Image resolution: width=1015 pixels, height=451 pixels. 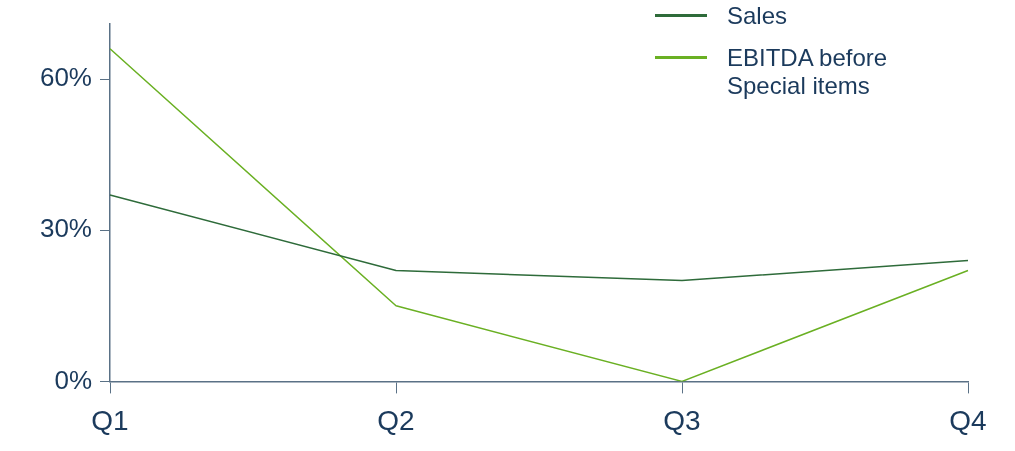 I want to click on x-tick-label: Q2, so click(x=396, y=420).